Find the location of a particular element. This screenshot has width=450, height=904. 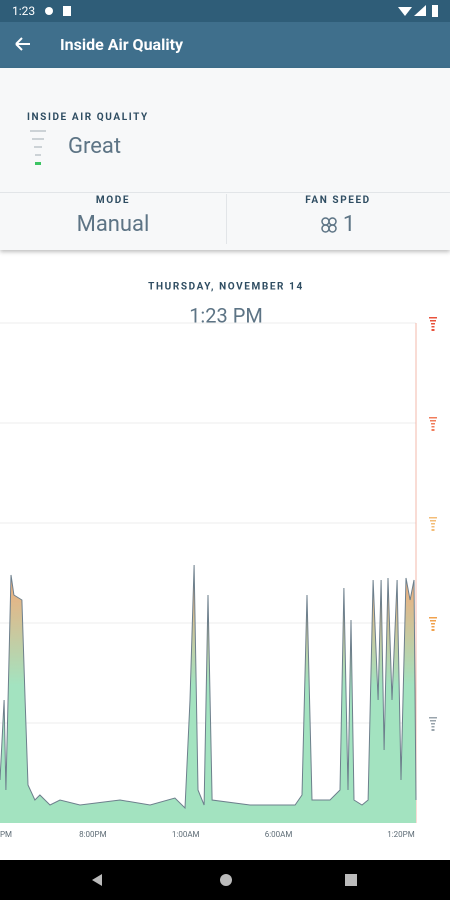

nav-recents is located at coordinates (351, 880).